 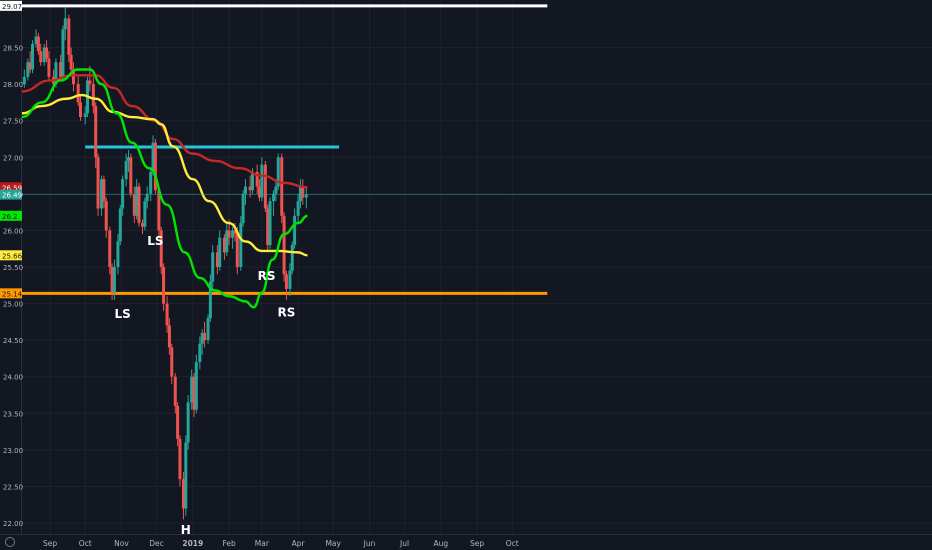 I want to click on y-tick-label: 24.50, so click(x=13, y=341).